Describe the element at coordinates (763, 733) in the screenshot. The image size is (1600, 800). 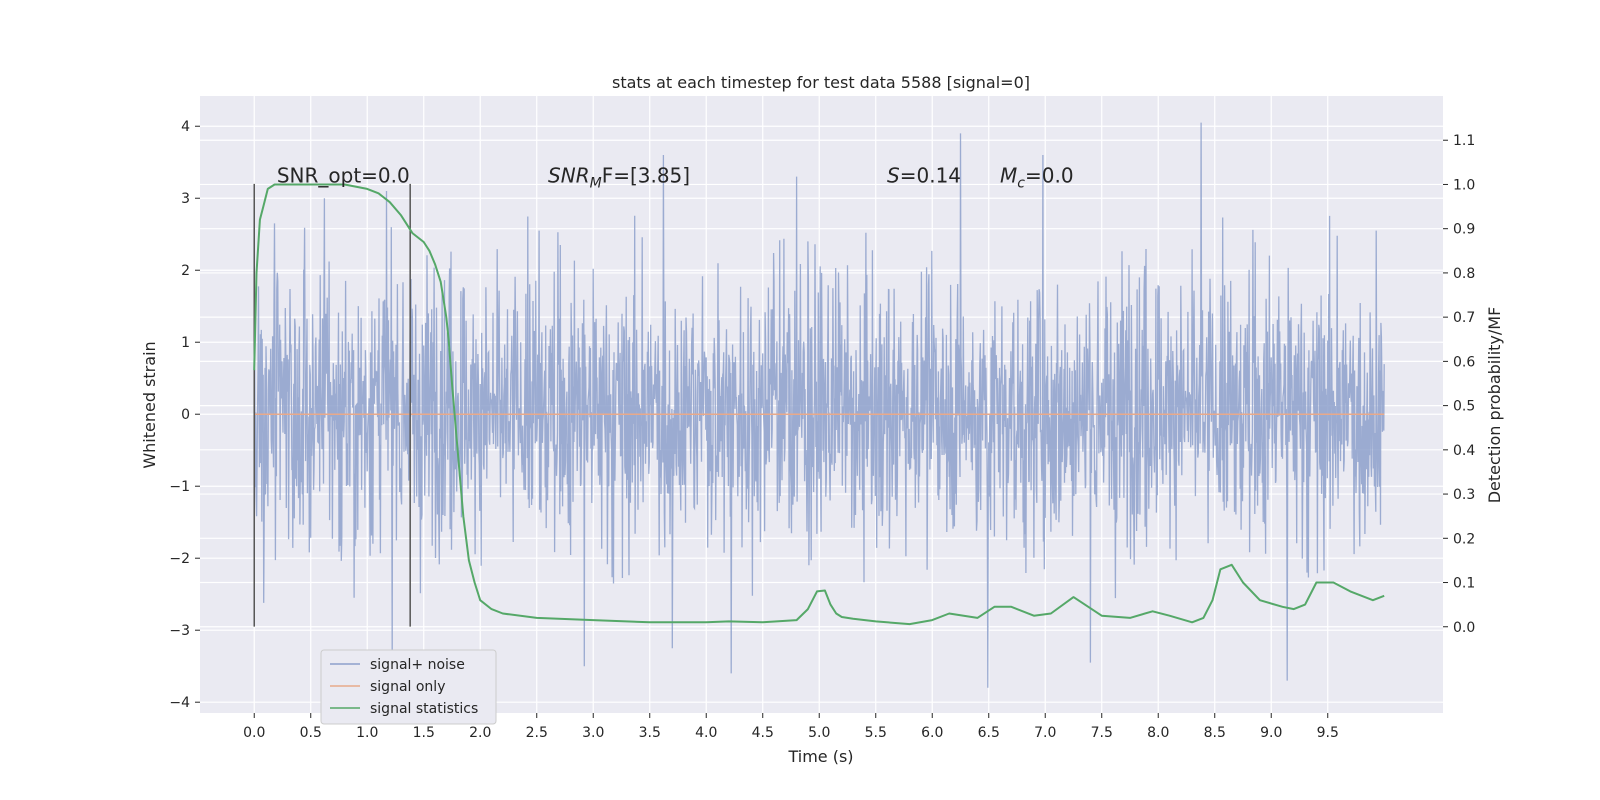
I see `x-tick-label: 4.5` at that location.